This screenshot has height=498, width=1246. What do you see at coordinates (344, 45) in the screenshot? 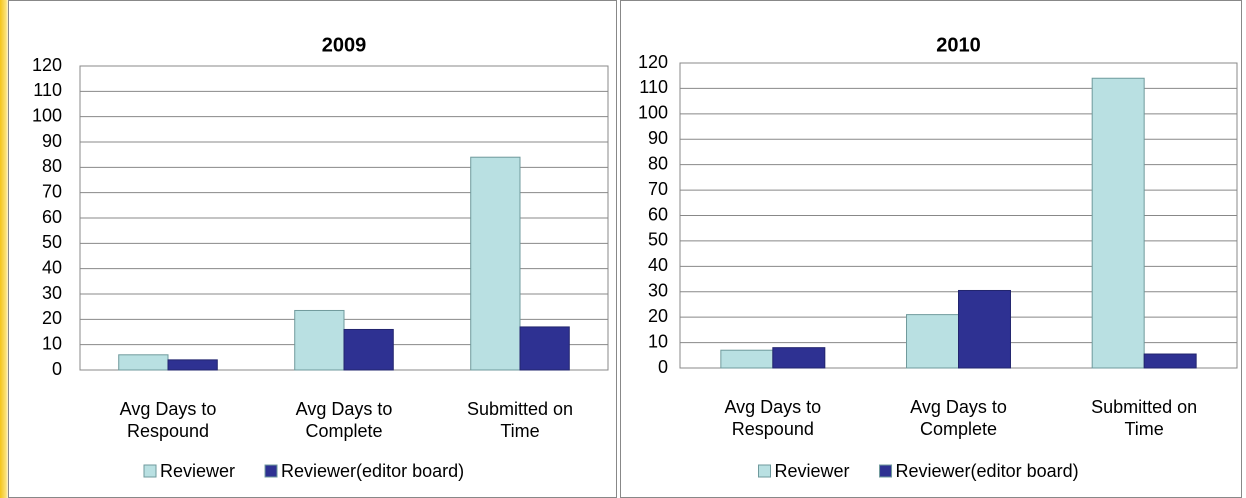
I see `chart-title: 2009` at bounding box center [344, 45].